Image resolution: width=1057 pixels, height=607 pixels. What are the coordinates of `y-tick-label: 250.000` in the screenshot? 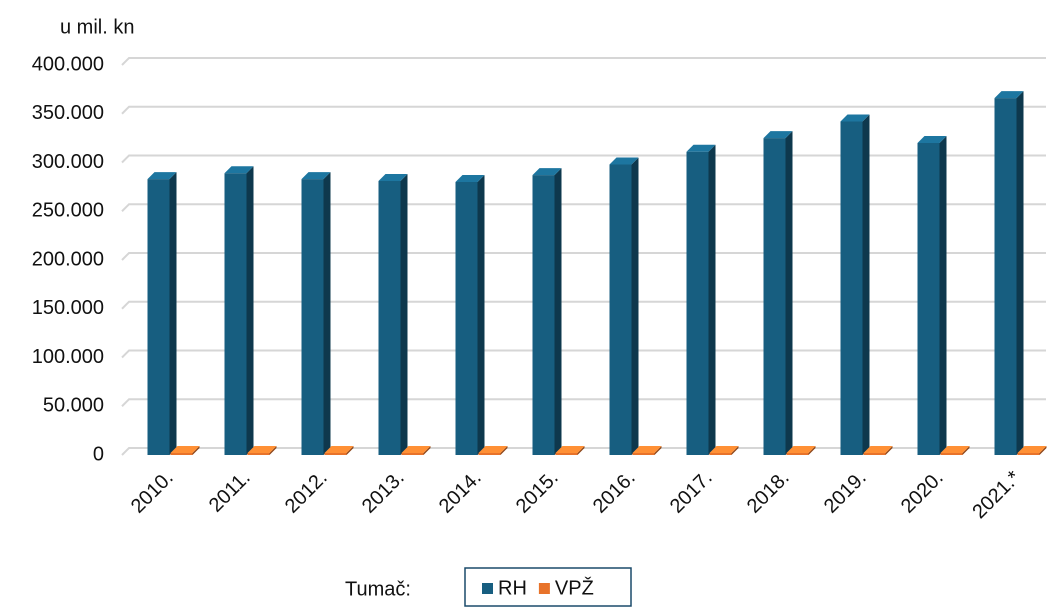 It's located at (68, 211).